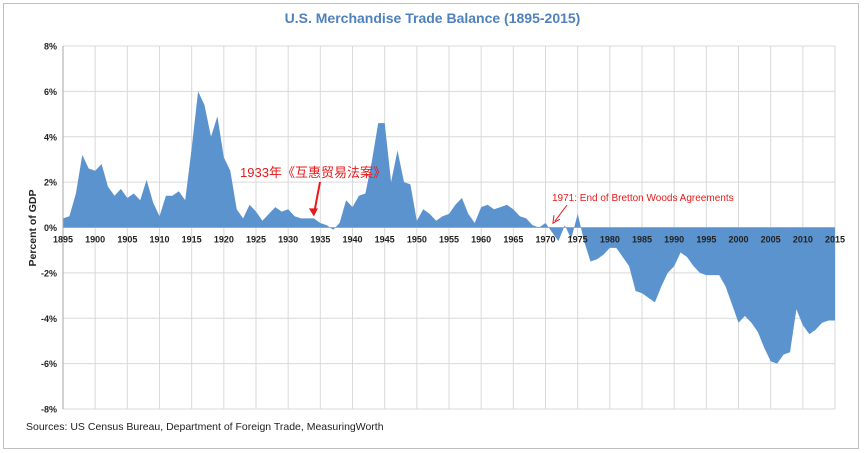  Describe the element at coordinates (803, 240) in the screenshot. I see `x-tick-label: 2010` at that location.